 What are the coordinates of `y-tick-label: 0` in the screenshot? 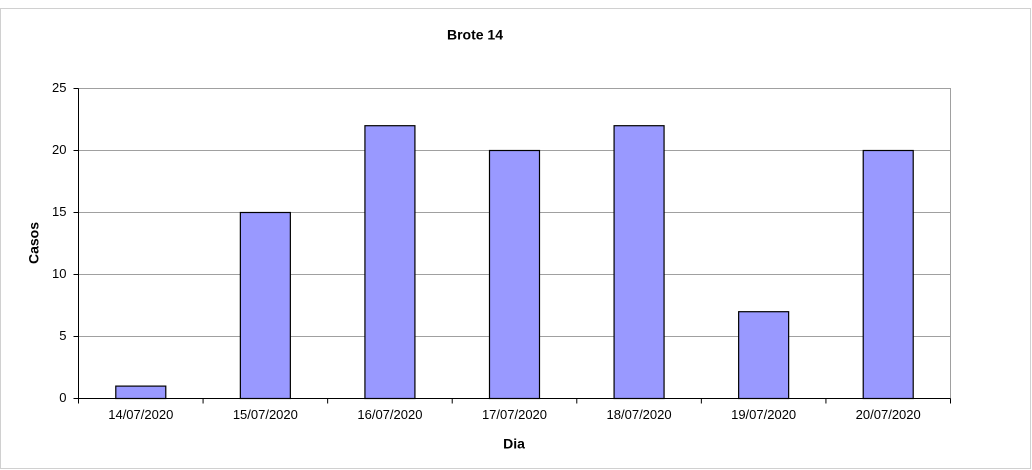 It's located at (62, 397).